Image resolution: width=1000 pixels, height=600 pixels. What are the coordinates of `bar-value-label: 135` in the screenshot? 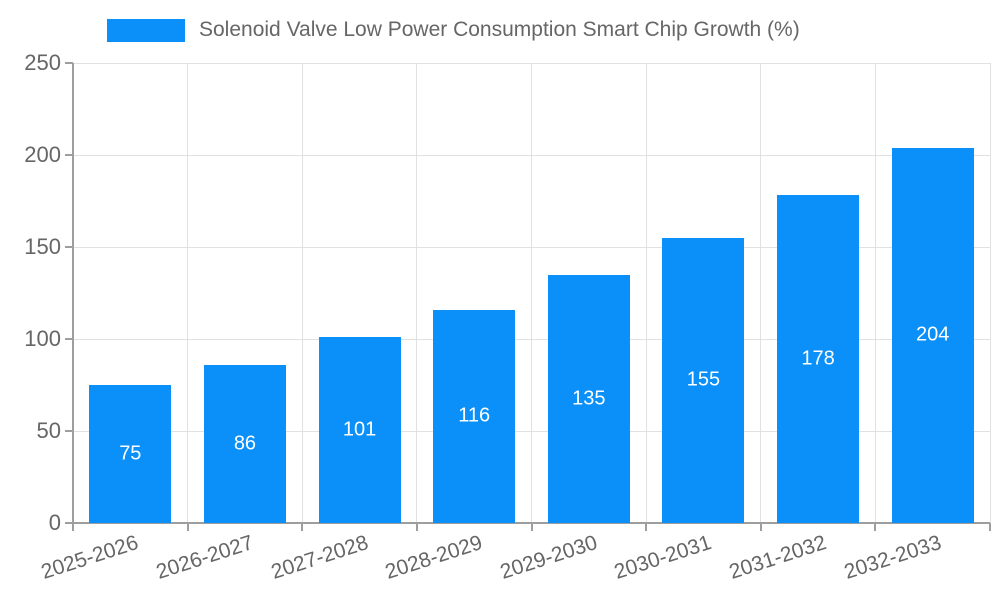 It's located at (589, 398).